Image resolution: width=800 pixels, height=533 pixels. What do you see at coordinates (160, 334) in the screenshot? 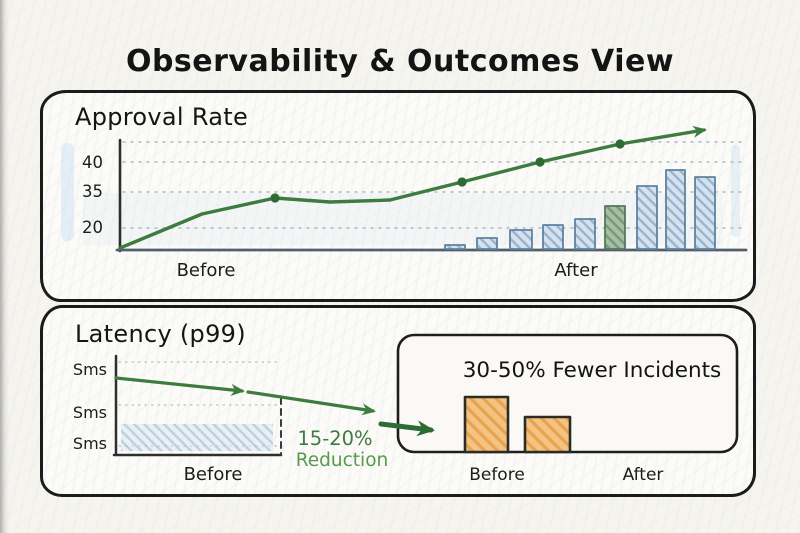
I see `latency-panel-title: Latency (p99)` at bounding box center [160, 334].